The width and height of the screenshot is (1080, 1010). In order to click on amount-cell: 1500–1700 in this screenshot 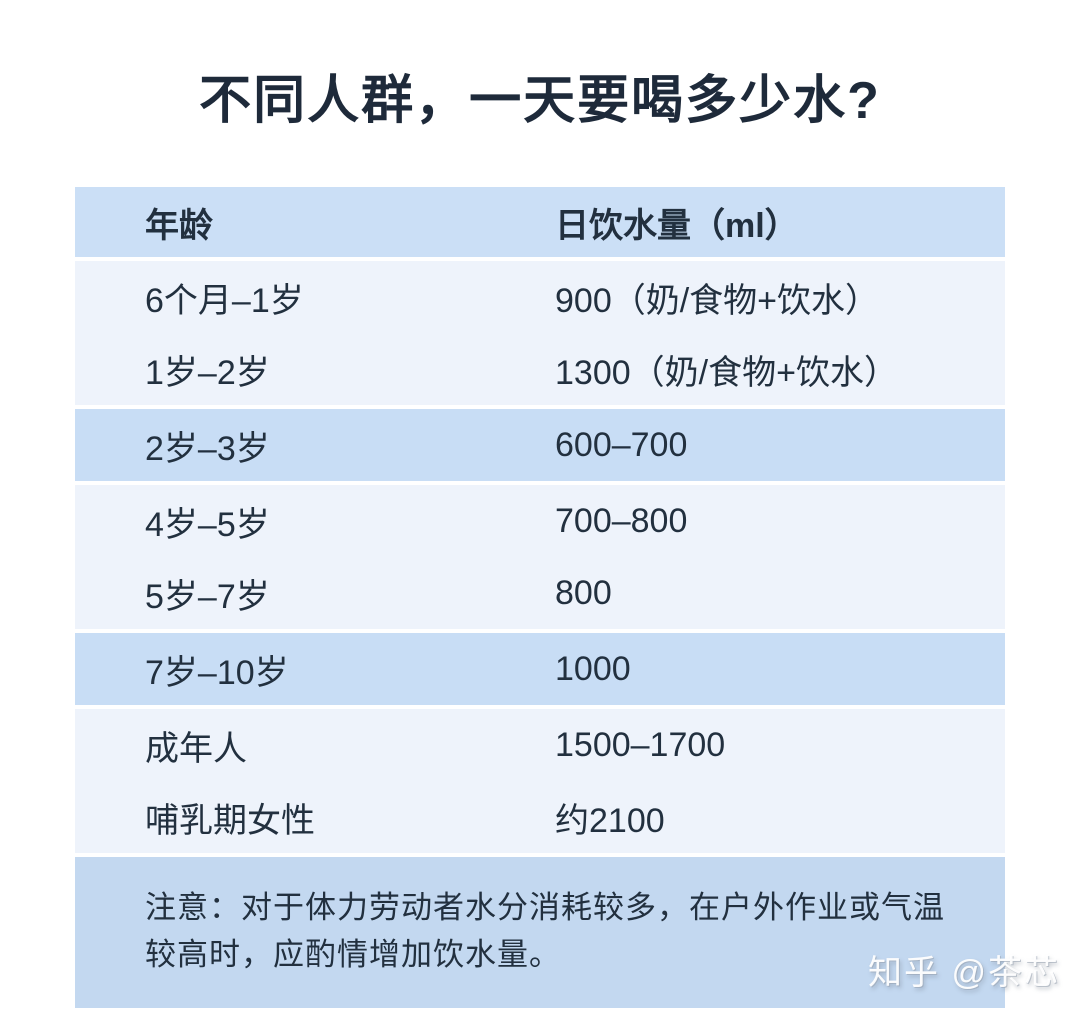, I will do `click(640, 744)`.